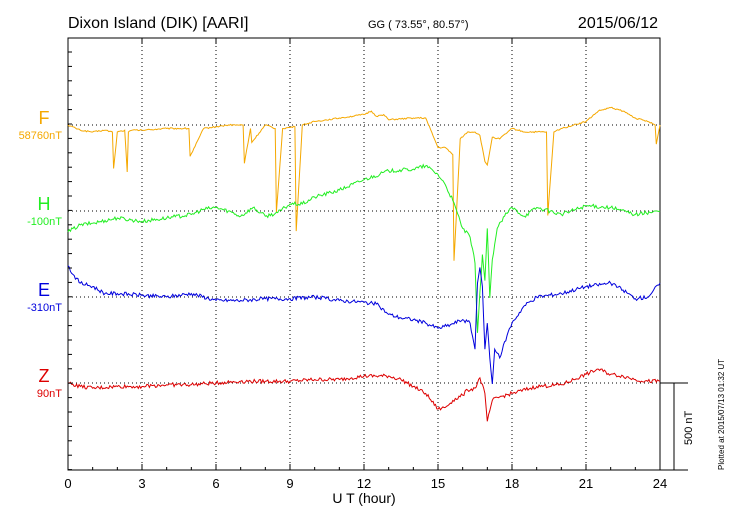  What do you see at coordinates (512, 483) in the screenshot?
I see `x-tick-label: 18` at bounding box center [512, 483].